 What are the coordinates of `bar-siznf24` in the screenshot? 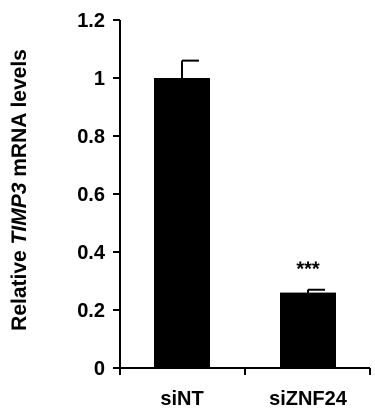 It's located at (308, 330).